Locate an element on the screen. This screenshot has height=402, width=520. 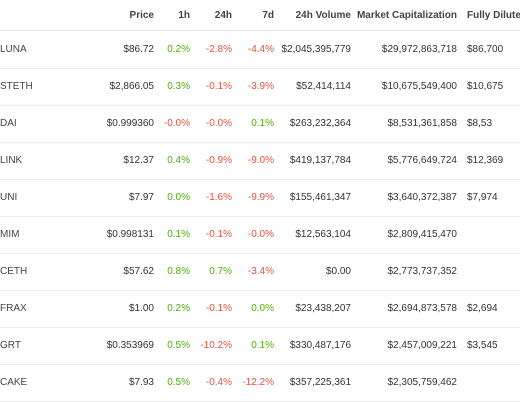
change-7d-cell: -9.0% is located at coordinates (260, 160).